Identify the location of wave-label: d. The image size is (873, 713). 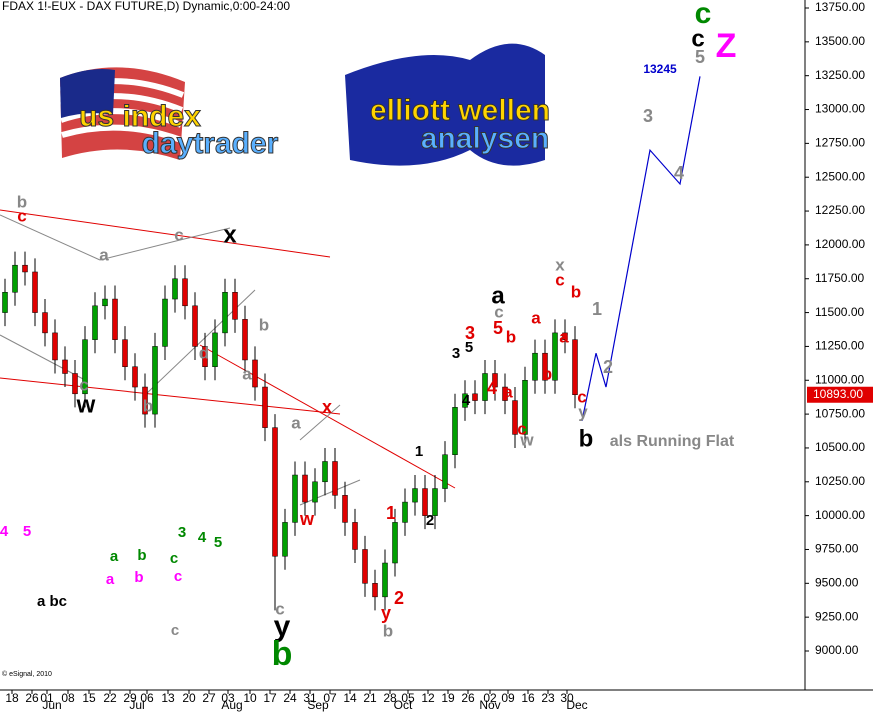
(204, 352).